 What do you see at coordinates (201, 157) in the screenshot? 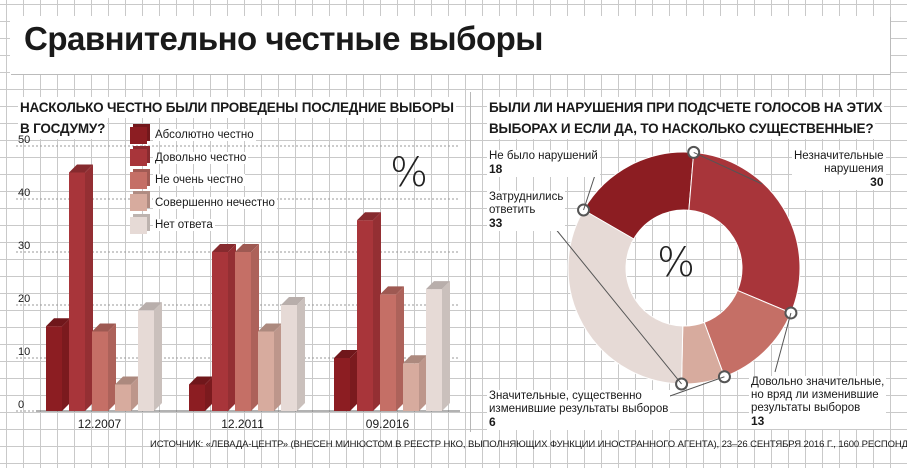
I see `legend-label: Довольно честно` at bounding box center [201, 157].